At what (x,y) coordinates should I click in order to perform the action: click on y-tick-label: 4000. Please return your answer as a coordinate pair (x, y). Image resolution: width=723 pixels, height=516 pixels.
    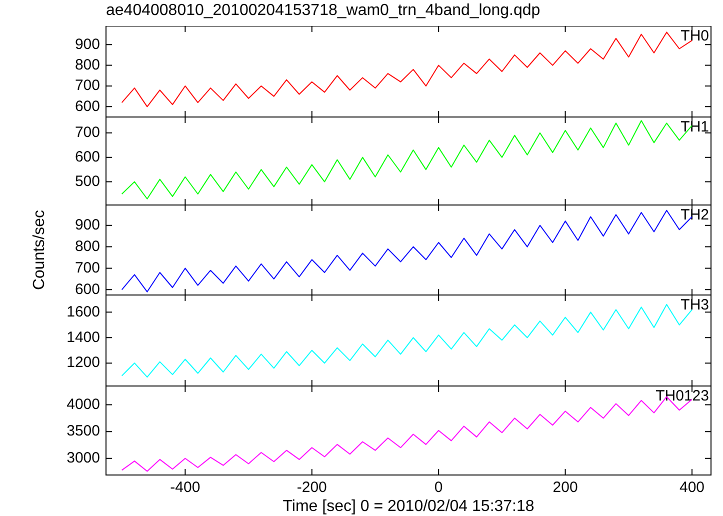
    Looking at the image, I should click on (83, 404).